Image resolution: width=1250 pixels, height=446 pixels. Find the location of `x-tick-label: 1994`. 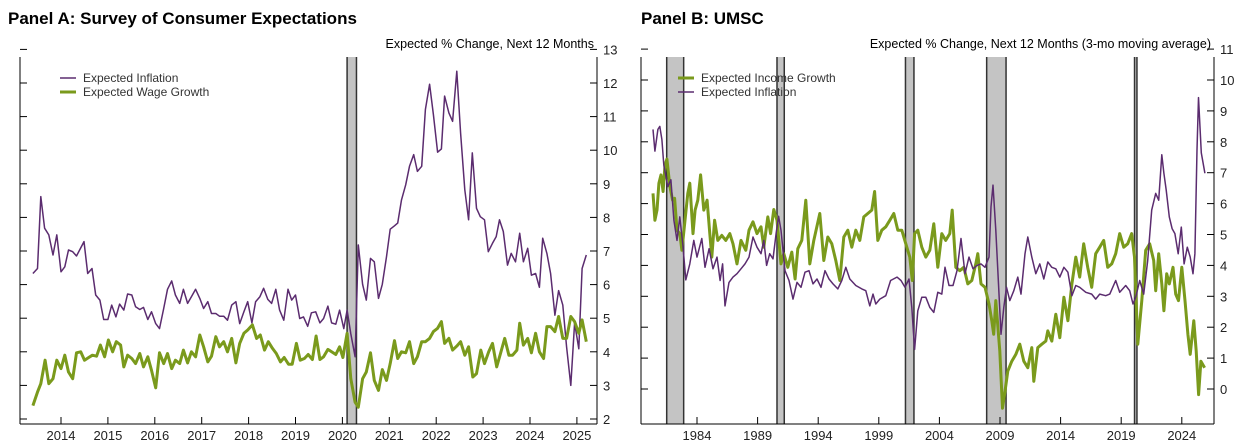

x-tick-label: 1994 is located at coordinates (818, 435).